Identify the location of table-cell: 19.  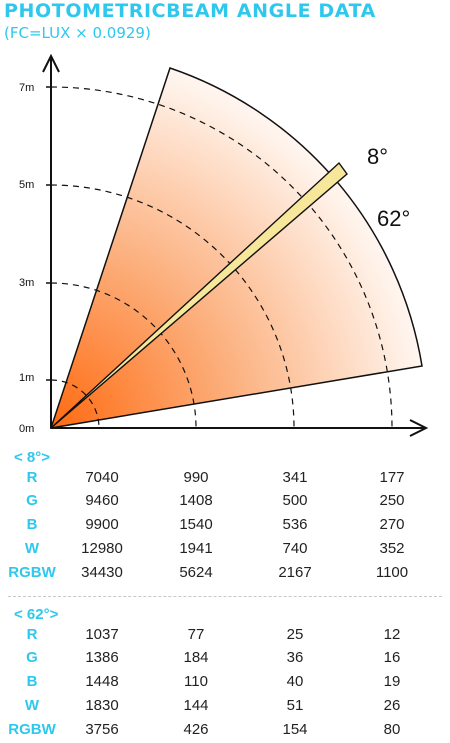
(392, 681).